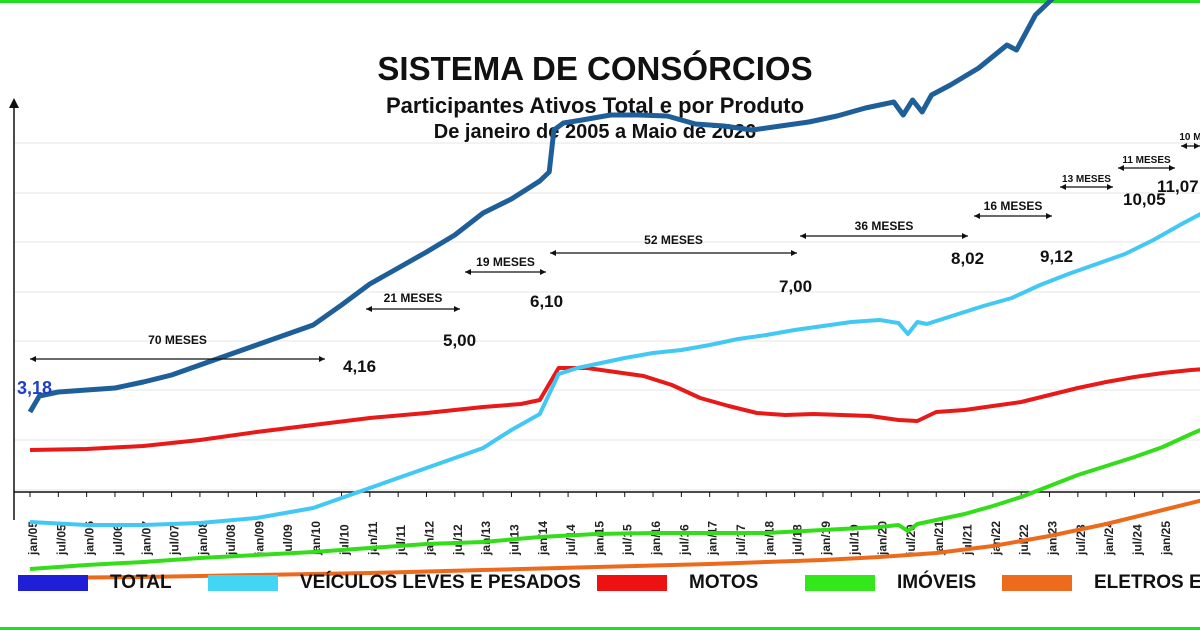  Describe the element at coordinates (1056, 256) in the screenshot. I see `value-annotation: 9,12` at that location.